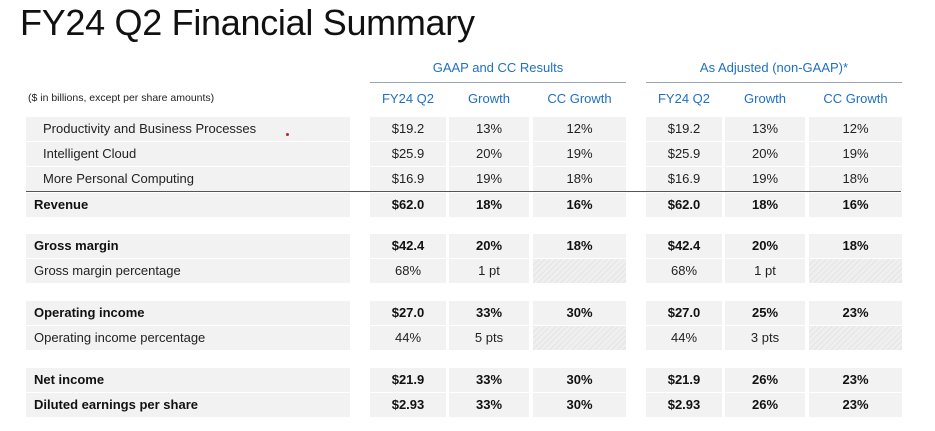 The image size is (935, 431). What do you see at coordinates (684, 313) in the screenshot?
I see `adj-fy24q2-value: $27.0` at bounding box center [684, 313].